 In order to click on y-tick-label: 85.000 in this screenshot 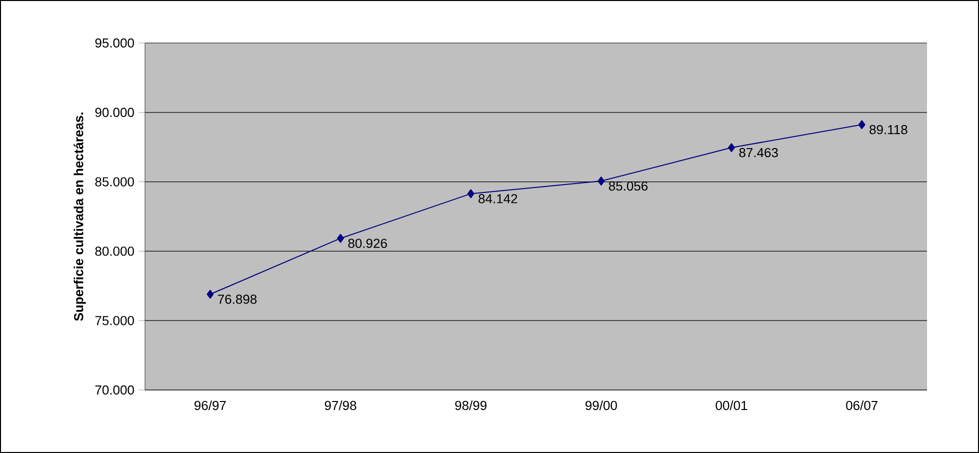, I will do `click(114, 181)`.